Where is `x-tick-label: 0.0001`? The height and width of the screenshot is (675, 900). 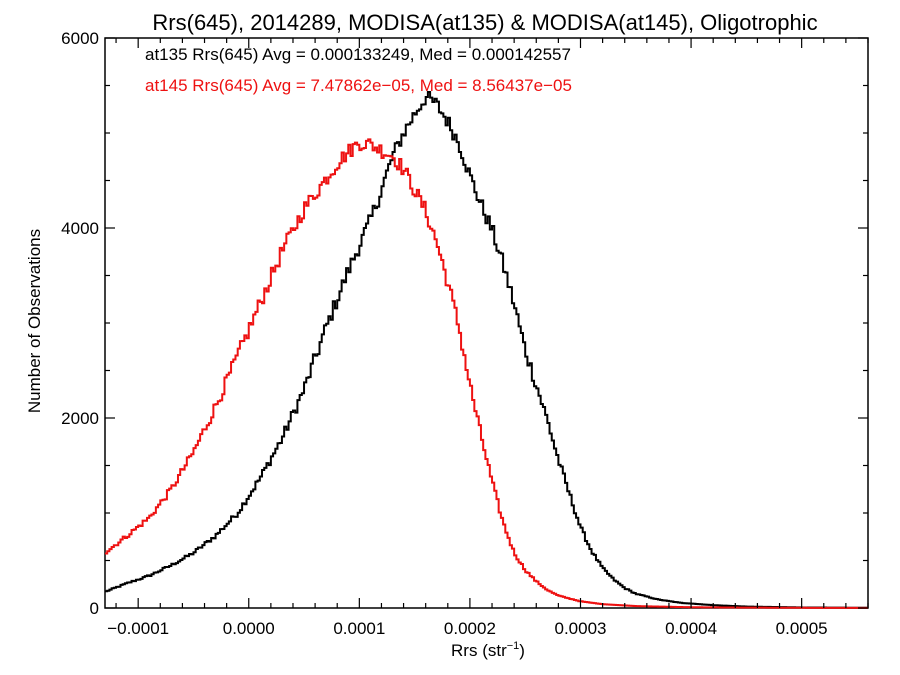 x-tick-label: 0.0001 is located at coordinates (359, 628).